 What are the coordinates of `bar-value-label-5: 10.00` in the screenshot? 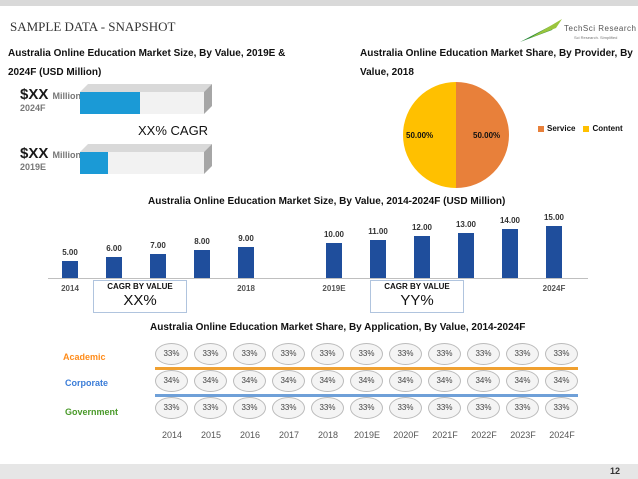 It's located at (334, 235).